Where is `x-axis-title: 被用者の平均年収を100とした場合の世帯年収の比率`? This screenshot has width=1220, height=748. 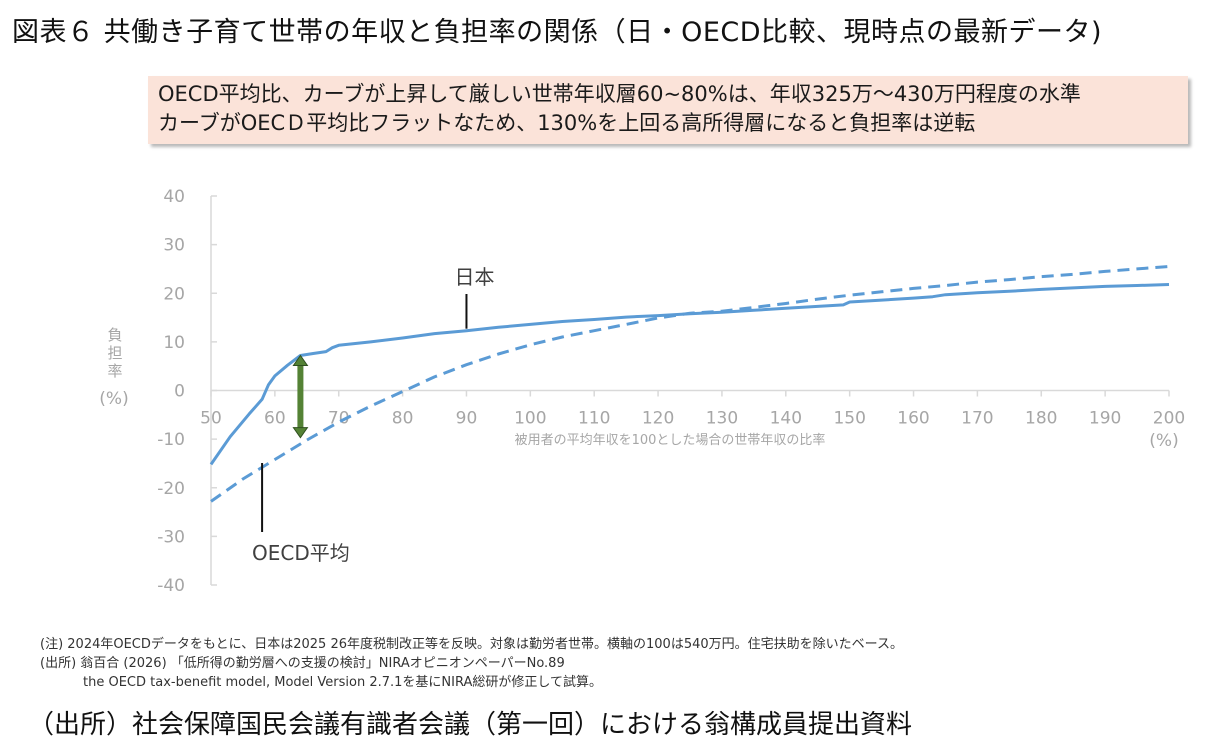
x-axis-title: 被用者の平均年収を100とした場合の世帯年収の比率 is located at coordinates (670, 440).